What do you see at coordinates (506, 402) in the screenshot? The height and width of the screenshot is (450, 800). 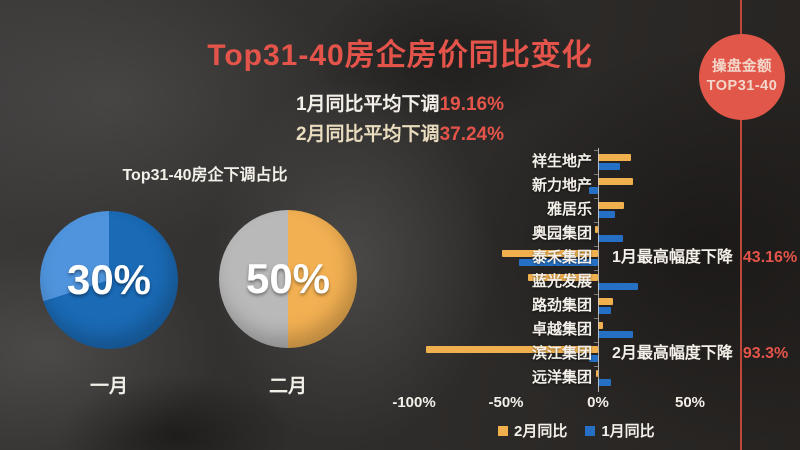 I see `x-axis-tick-label: -50%` at bounding box center [506, 402].